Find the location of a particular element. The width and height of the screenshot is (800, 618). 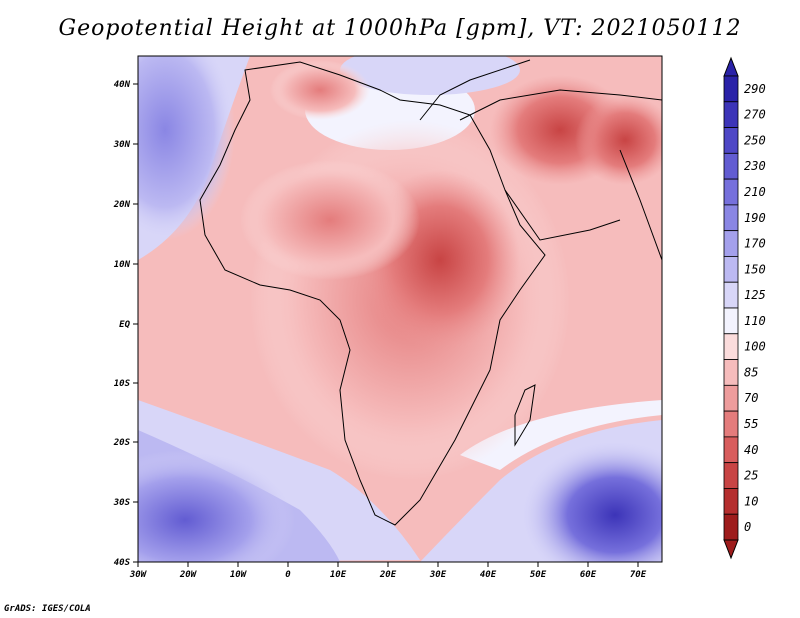

colorbar-label: 170 is located at coordinates (755, 244).